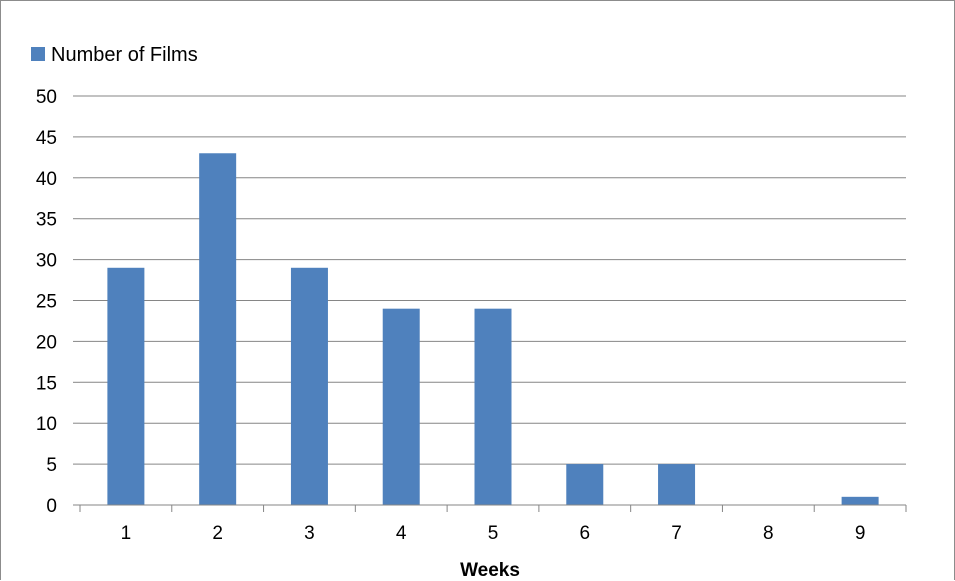 This screenshot has height=581, width=955. I want to click on x-tick-label: 4, so click(401, 533).